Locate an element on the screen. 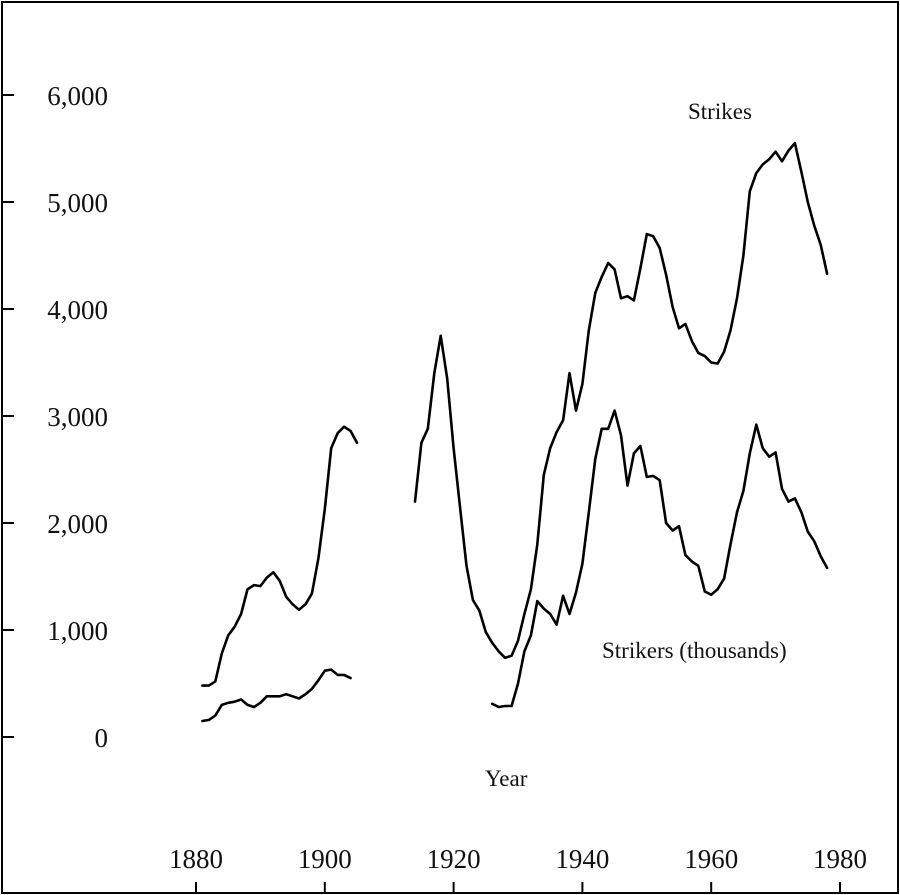 The image size is (900, 895). x-tick-label: 1980 is located at coordinates (840, 859).